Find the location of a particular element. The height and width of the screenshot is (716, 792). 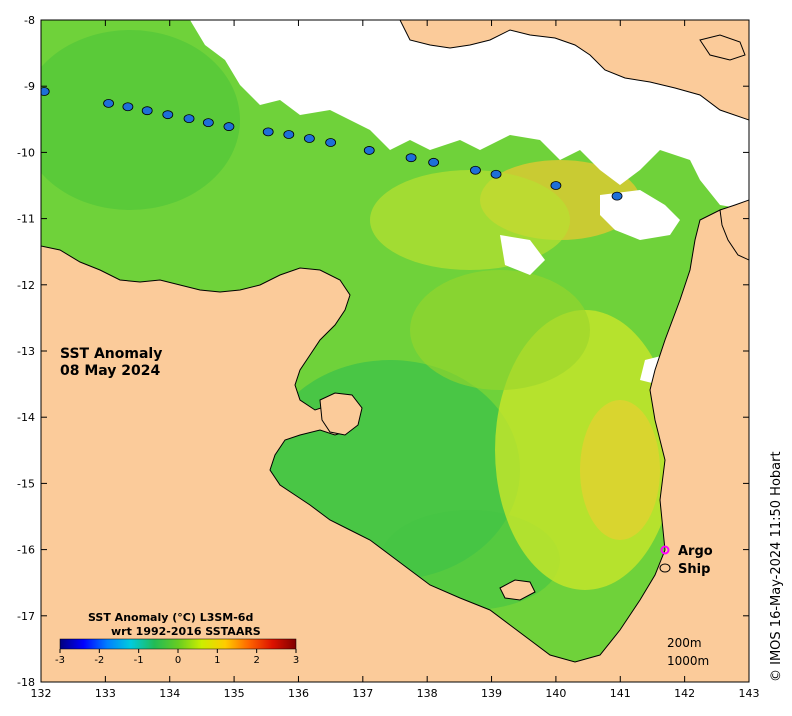

argo-legend-marker is located at coordinates (665, 550).